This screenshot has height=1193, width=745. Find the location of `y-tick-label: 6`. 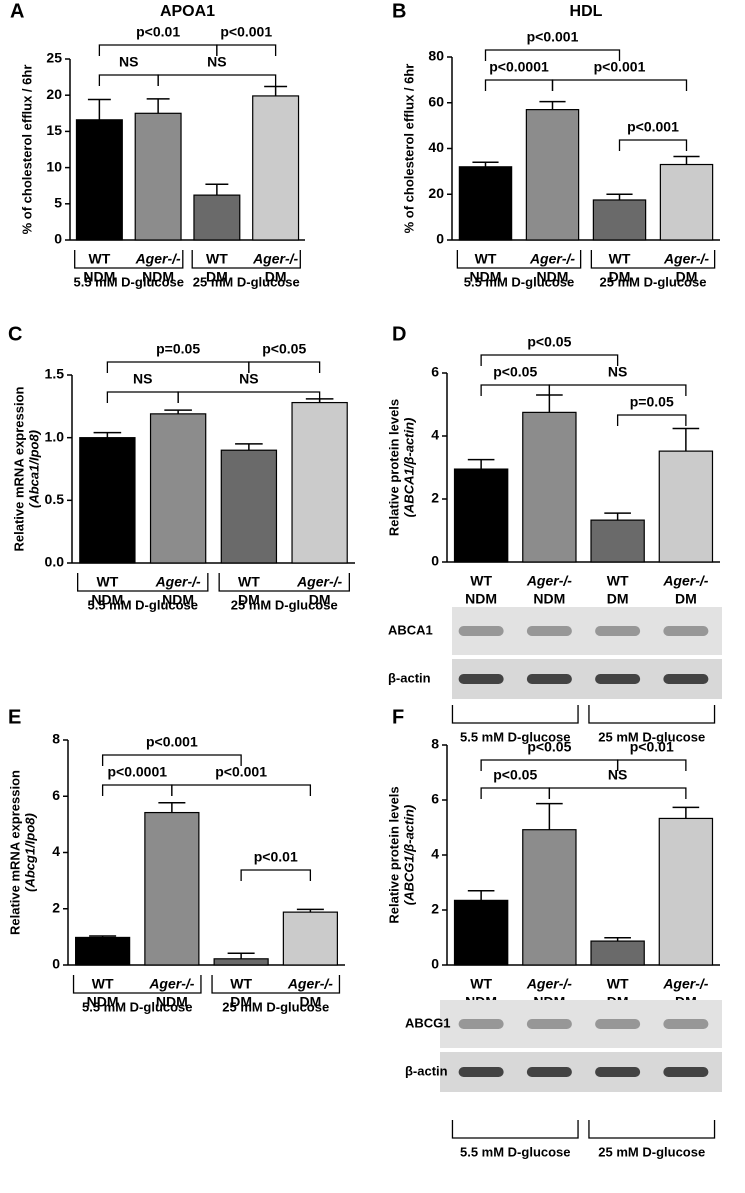

y-tick-label: 6 is located at coordinates (435, 372).